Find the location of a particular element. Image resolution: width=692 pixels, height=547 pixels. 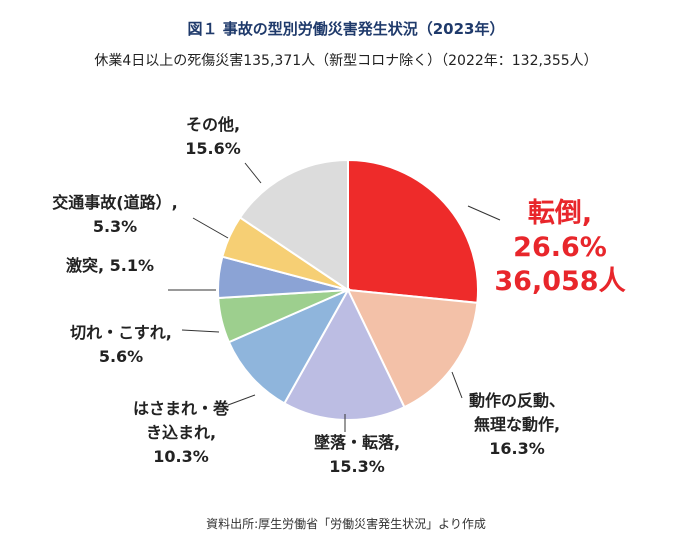

source-note: 資料出所:厚生労働省「労働災害発生状況」より作成 is located at coordinates (346, 524).